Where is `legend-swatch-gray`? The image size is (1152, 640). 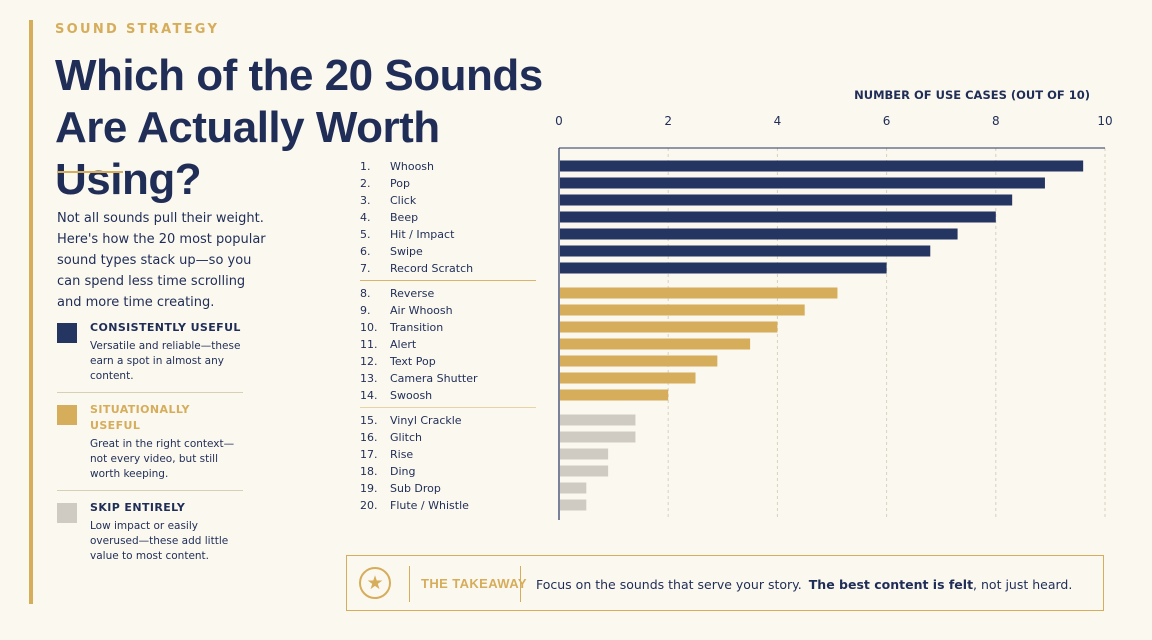 legend-swatch-gray is located at coordinates (67, 513).